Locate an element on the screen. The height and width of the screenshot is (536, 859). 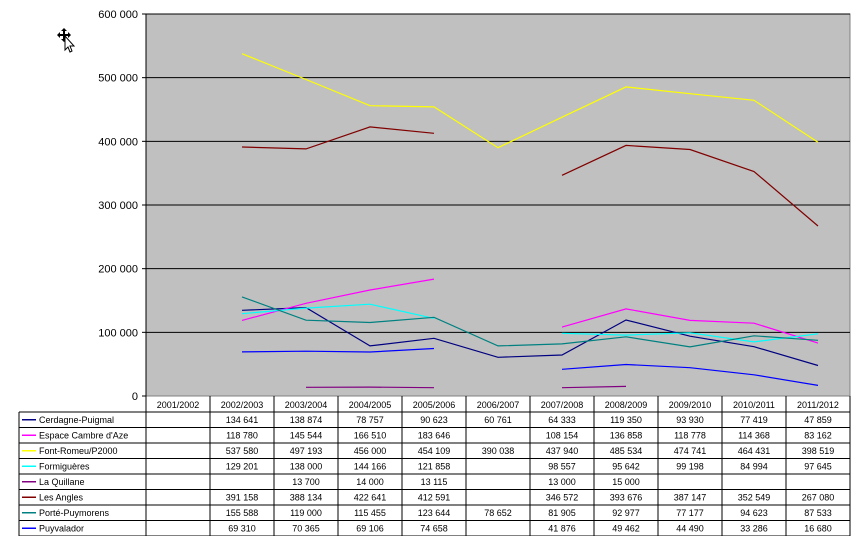
series-name: Font-Romeu/P2000 is located at coordinates (78, 451).